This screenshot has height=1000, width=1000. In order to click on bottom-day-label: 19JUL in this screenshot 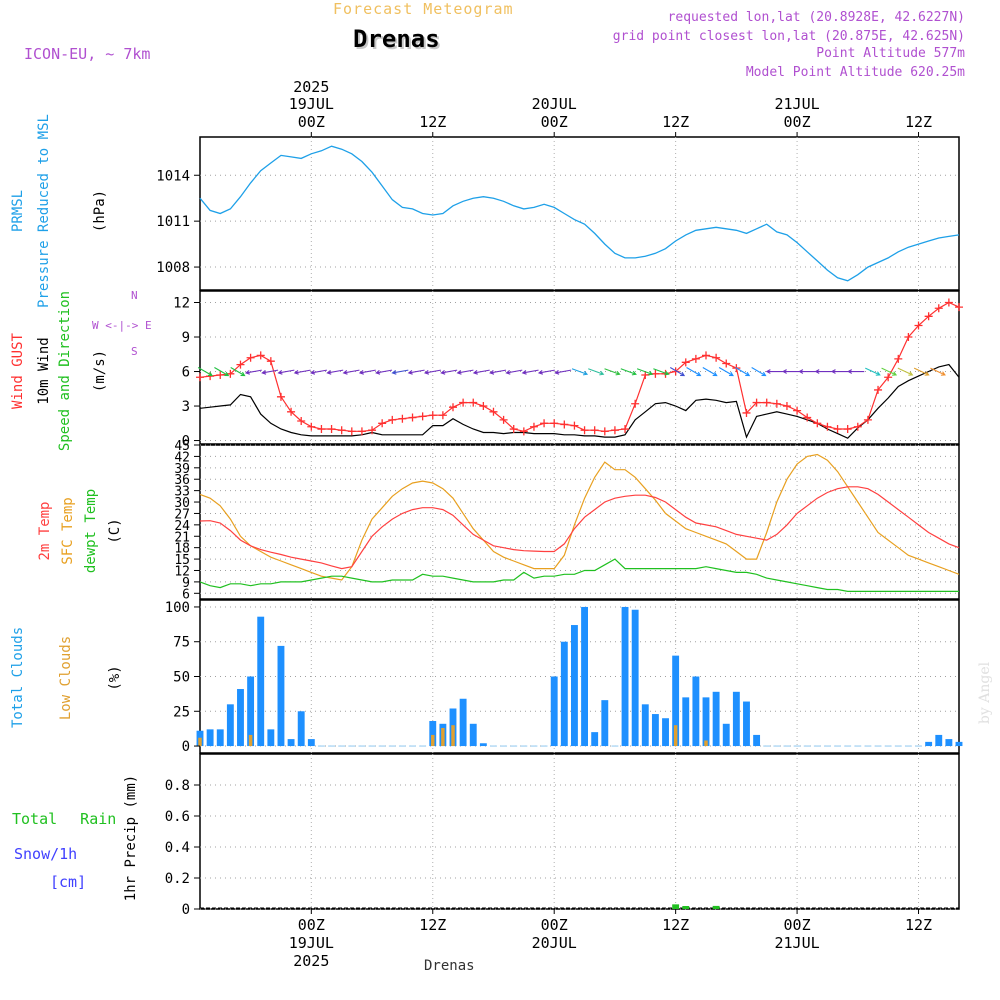, I will do `click(311, 943)`.